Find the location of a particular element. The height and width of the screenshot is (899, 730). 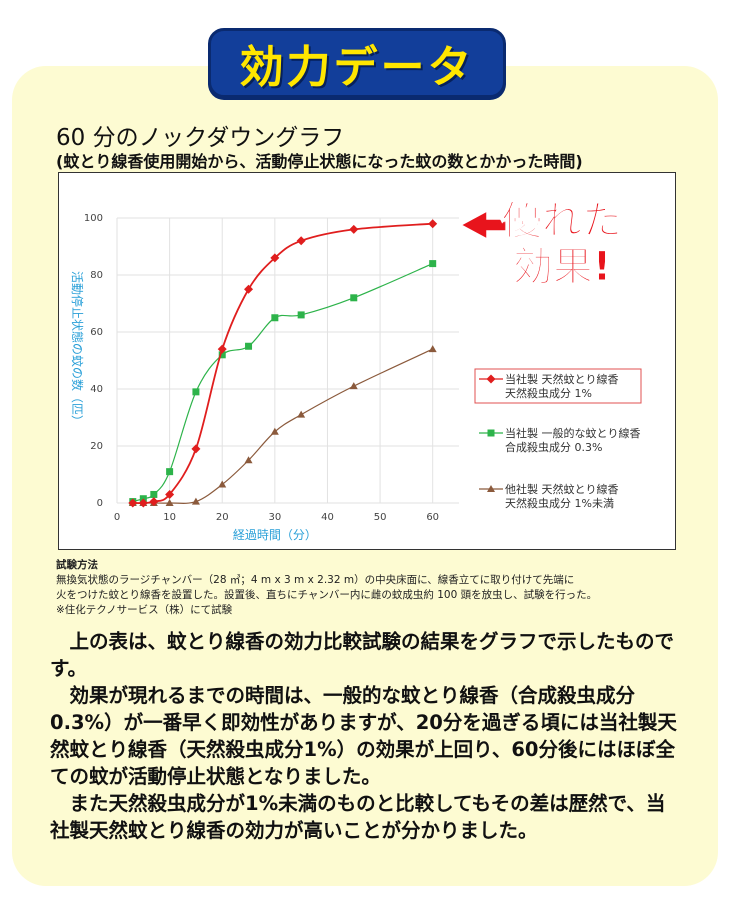

legend-label: 天然殺虫成分 1% is located at coordinates (548, 393).